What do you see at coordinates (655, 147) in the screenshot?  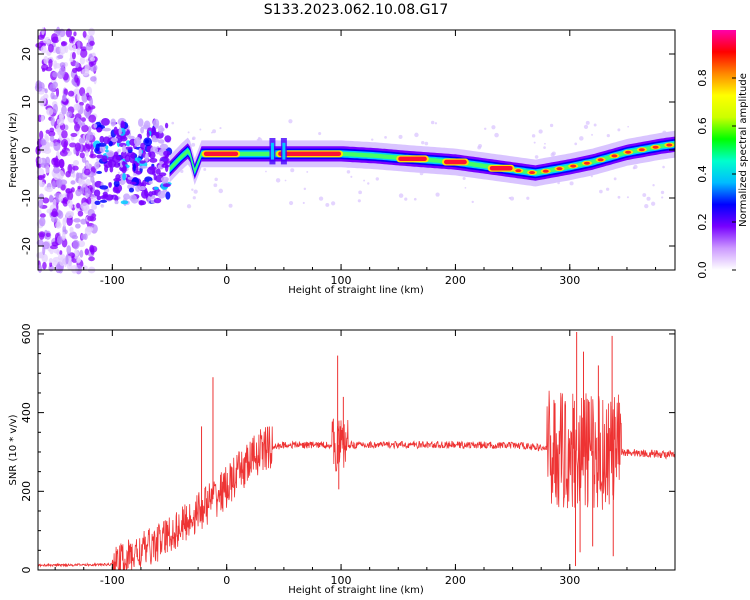 I see `ridge-bead` at bounding box center [655, 147].